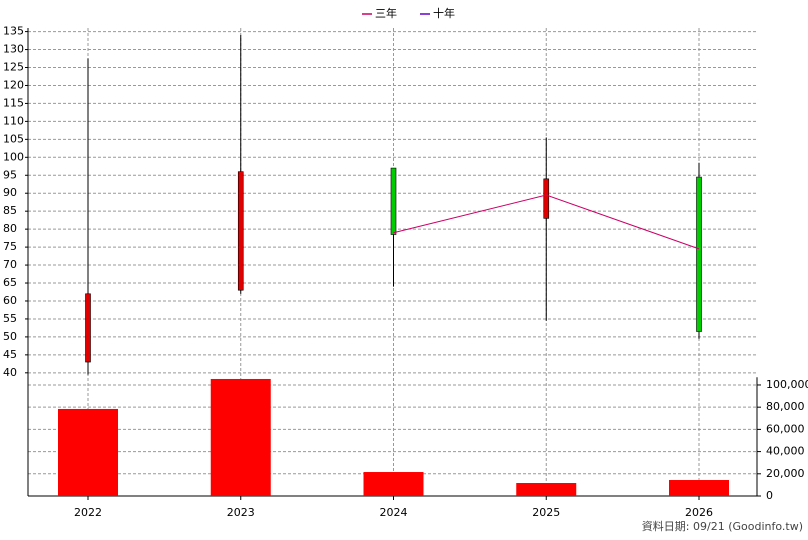  Describe the element at coordinates (10, 210) in the screenshot. I see `y-tick-label: 85` at that location.